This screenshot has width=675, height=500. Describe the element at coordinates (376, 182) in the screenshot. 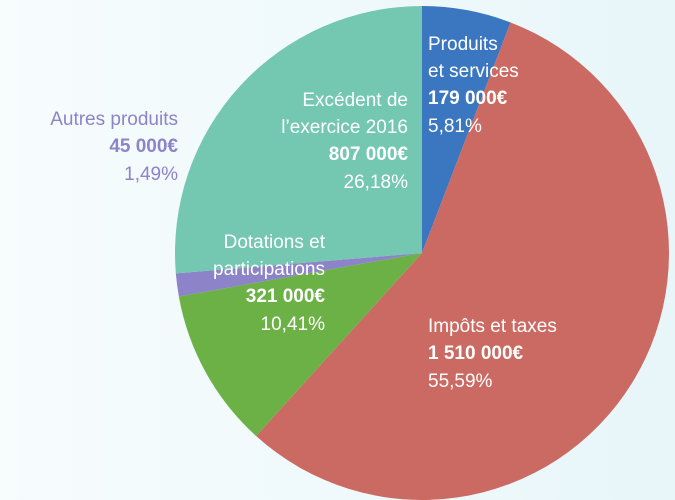

I see `value-label: 26,18%` at that location.